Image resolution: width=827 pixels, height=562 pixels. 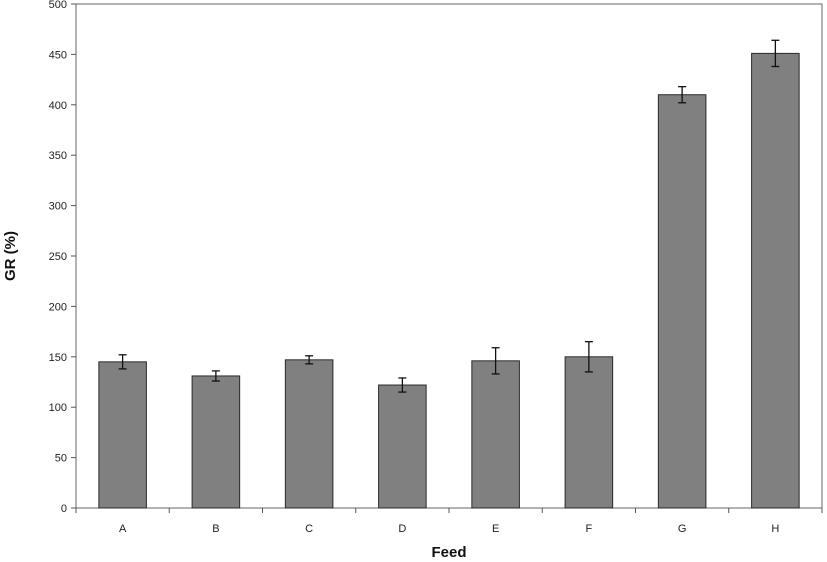 What do you see at coordinates (58, 207) in the screenshot?
I see `y-tick-label: 300` at bounding box center [58, 207].